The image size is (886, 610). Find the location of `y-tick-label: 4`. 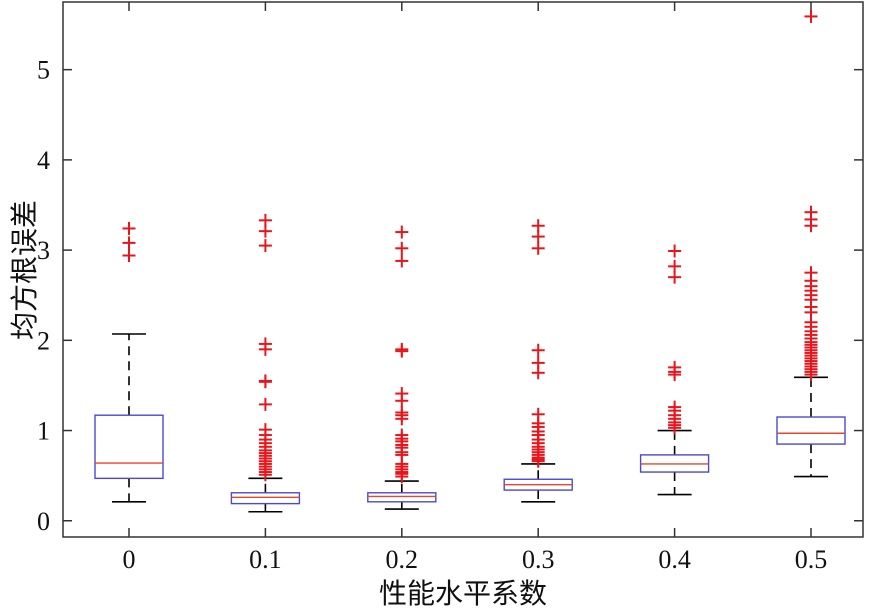

y-tick-label: 4 is located at coordinates (43, 160).